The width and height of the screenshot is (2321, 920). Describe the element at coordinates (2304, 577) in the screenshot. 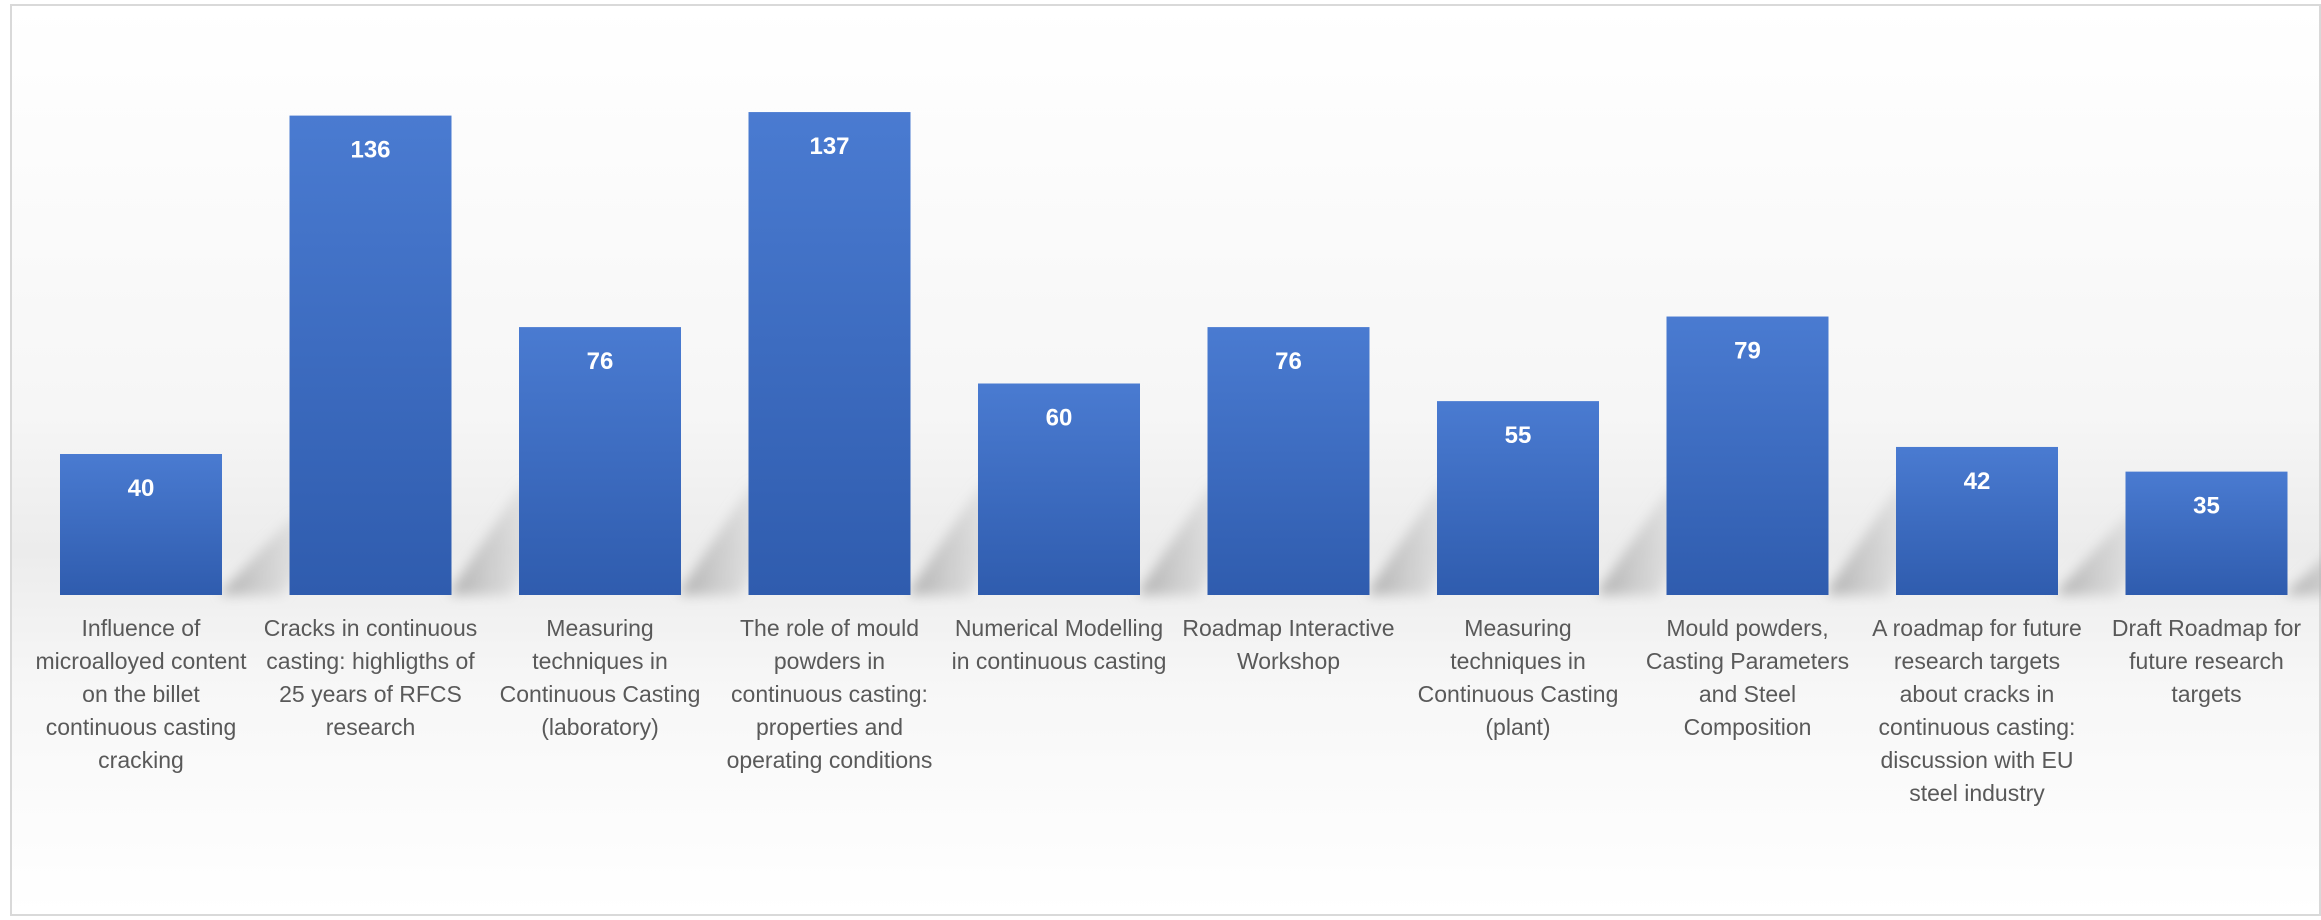

I see `bar-shadow` at that location.